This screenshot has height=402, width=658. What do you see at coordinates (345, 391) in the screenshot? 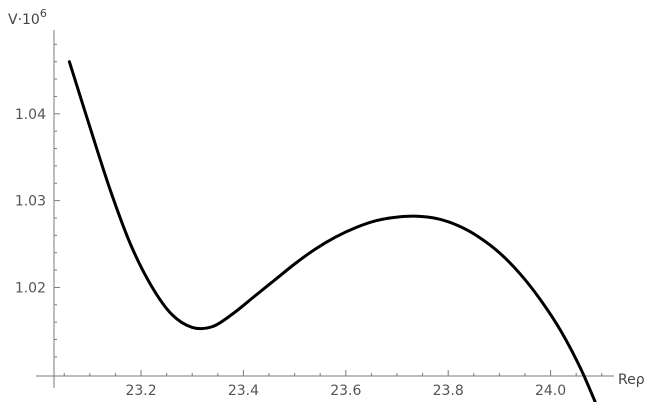
I see `x-tick-label: 23.6` at bounding box center [345, 391].